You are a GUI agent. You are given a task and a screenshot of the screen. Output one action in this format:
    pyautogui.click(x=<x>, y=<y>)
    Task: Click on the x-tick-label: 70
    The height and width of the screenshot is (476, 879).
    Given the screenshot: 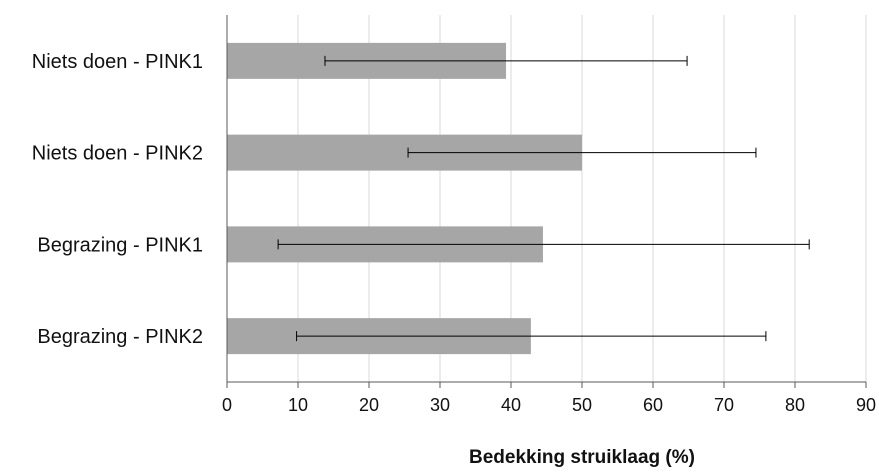 What is the action you would take?
    pyautogui.click(x=724, y=405)
    